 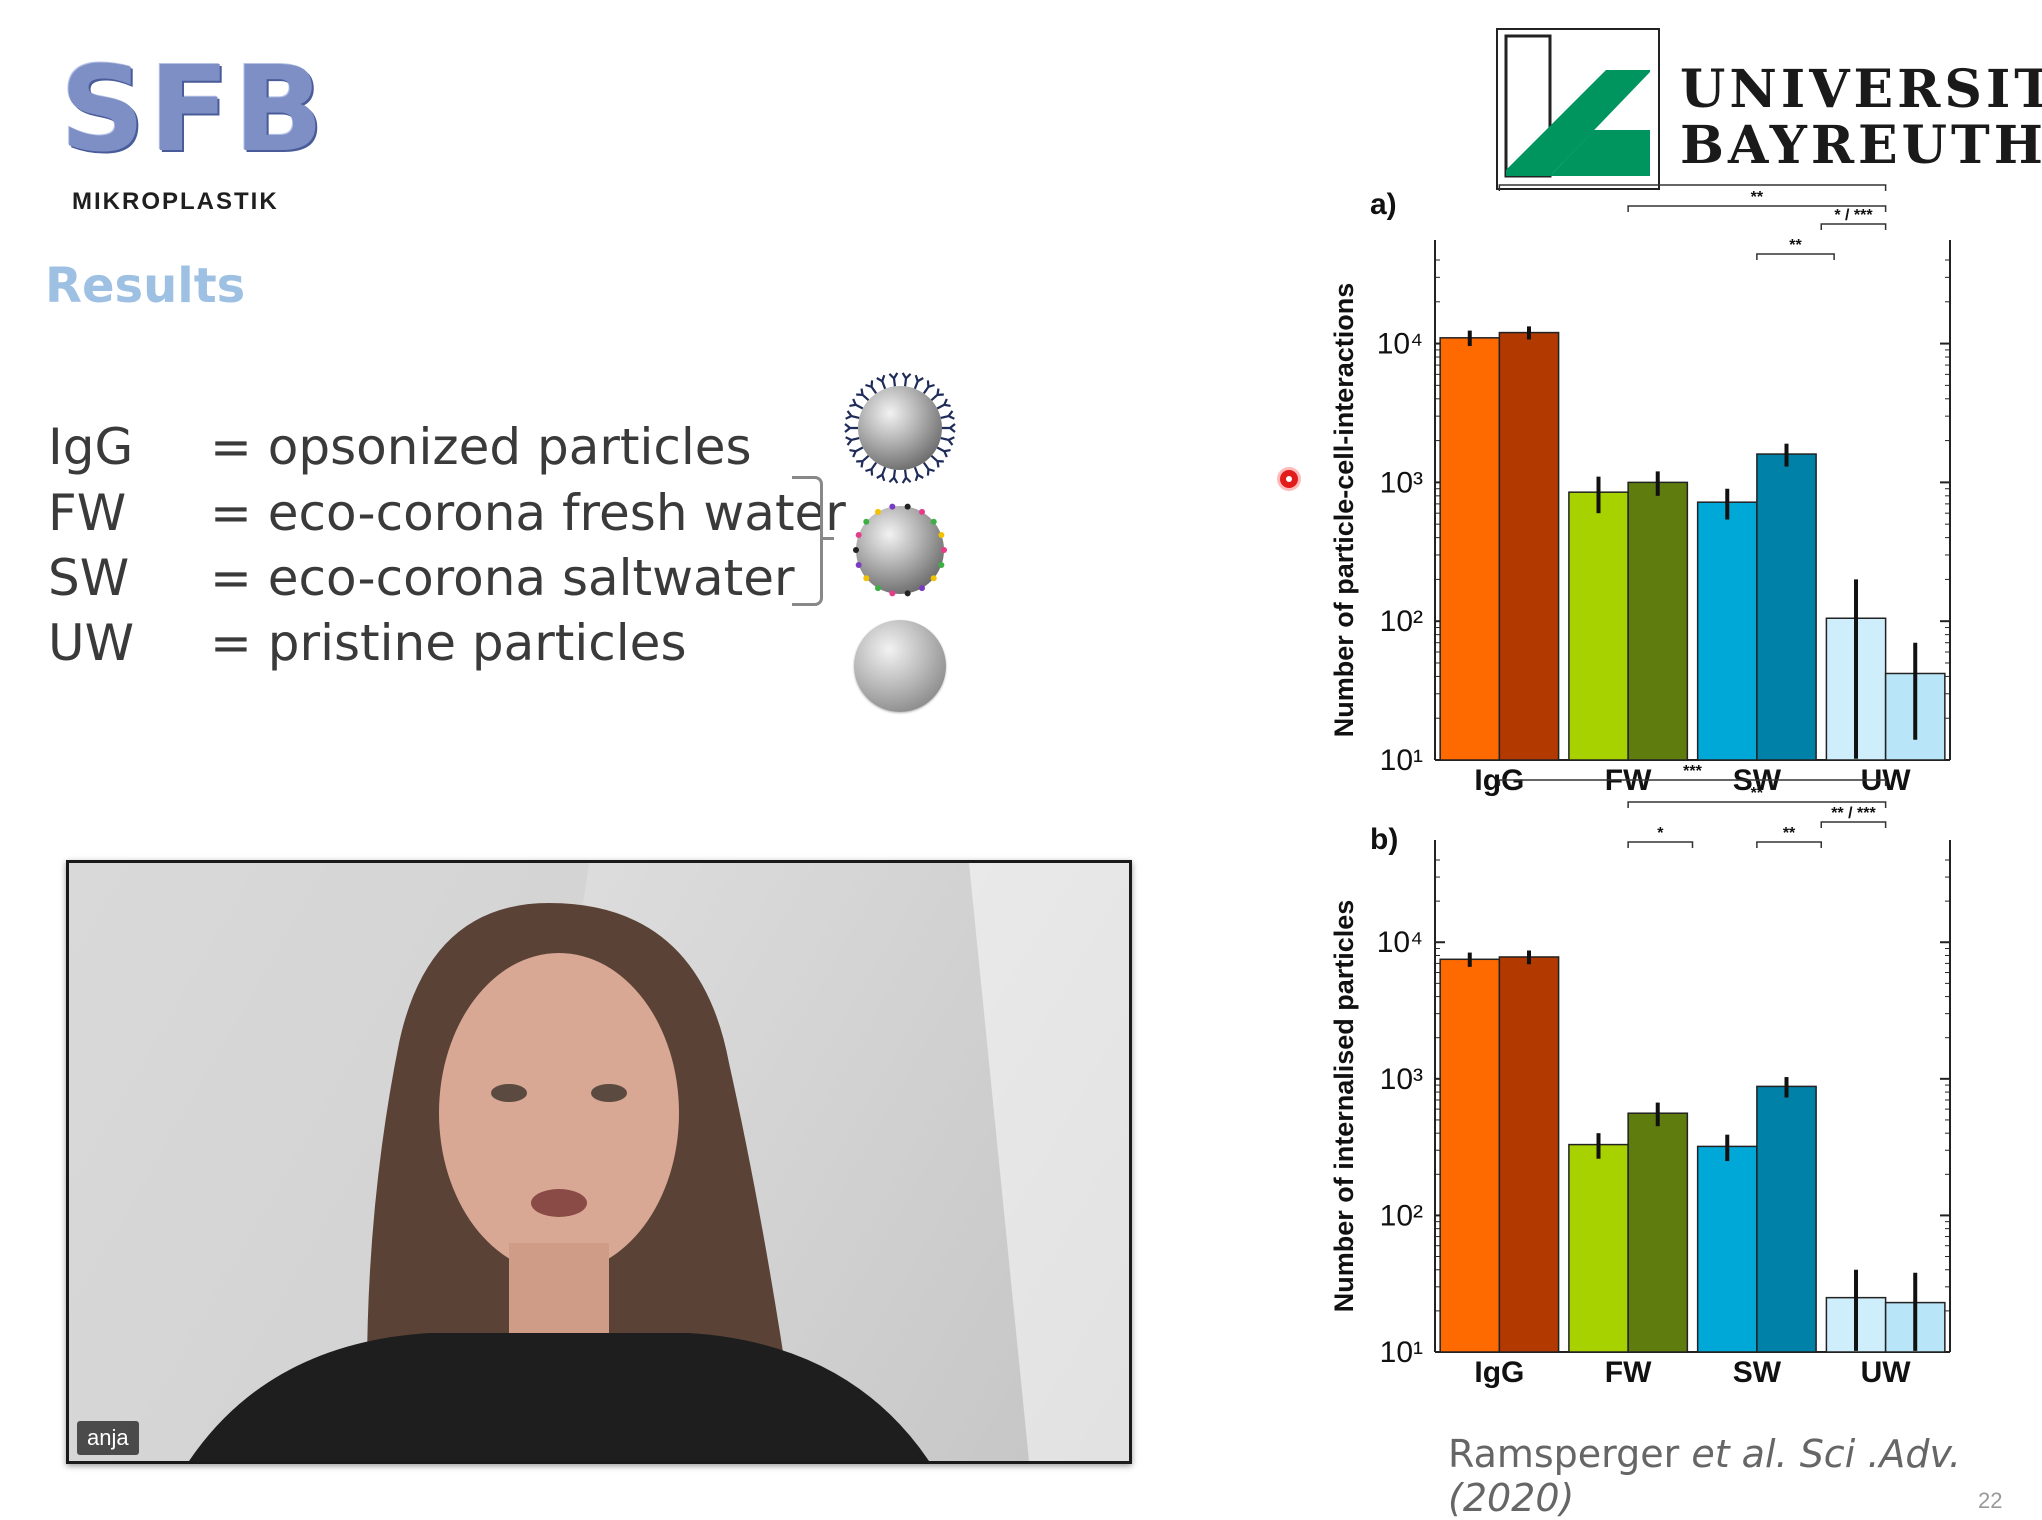 I want to click on sfb-logo-text: SFB, so click(x=194, y=109).